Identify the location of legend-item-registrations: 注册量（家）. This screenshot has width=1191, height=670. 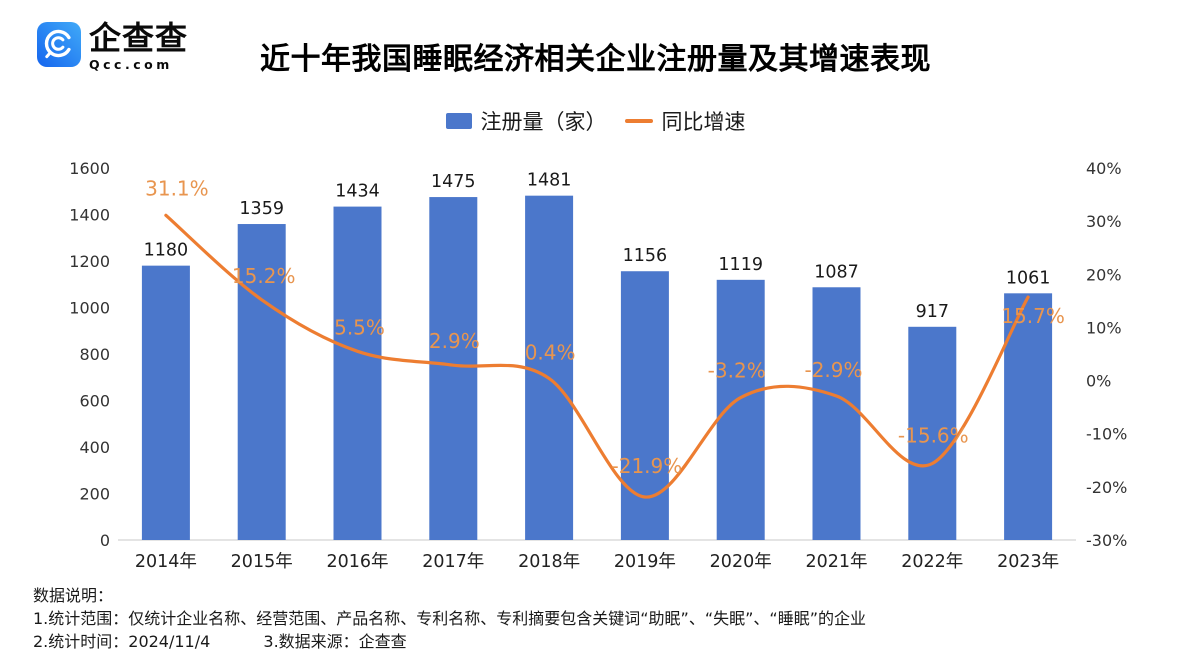
(526, 121).